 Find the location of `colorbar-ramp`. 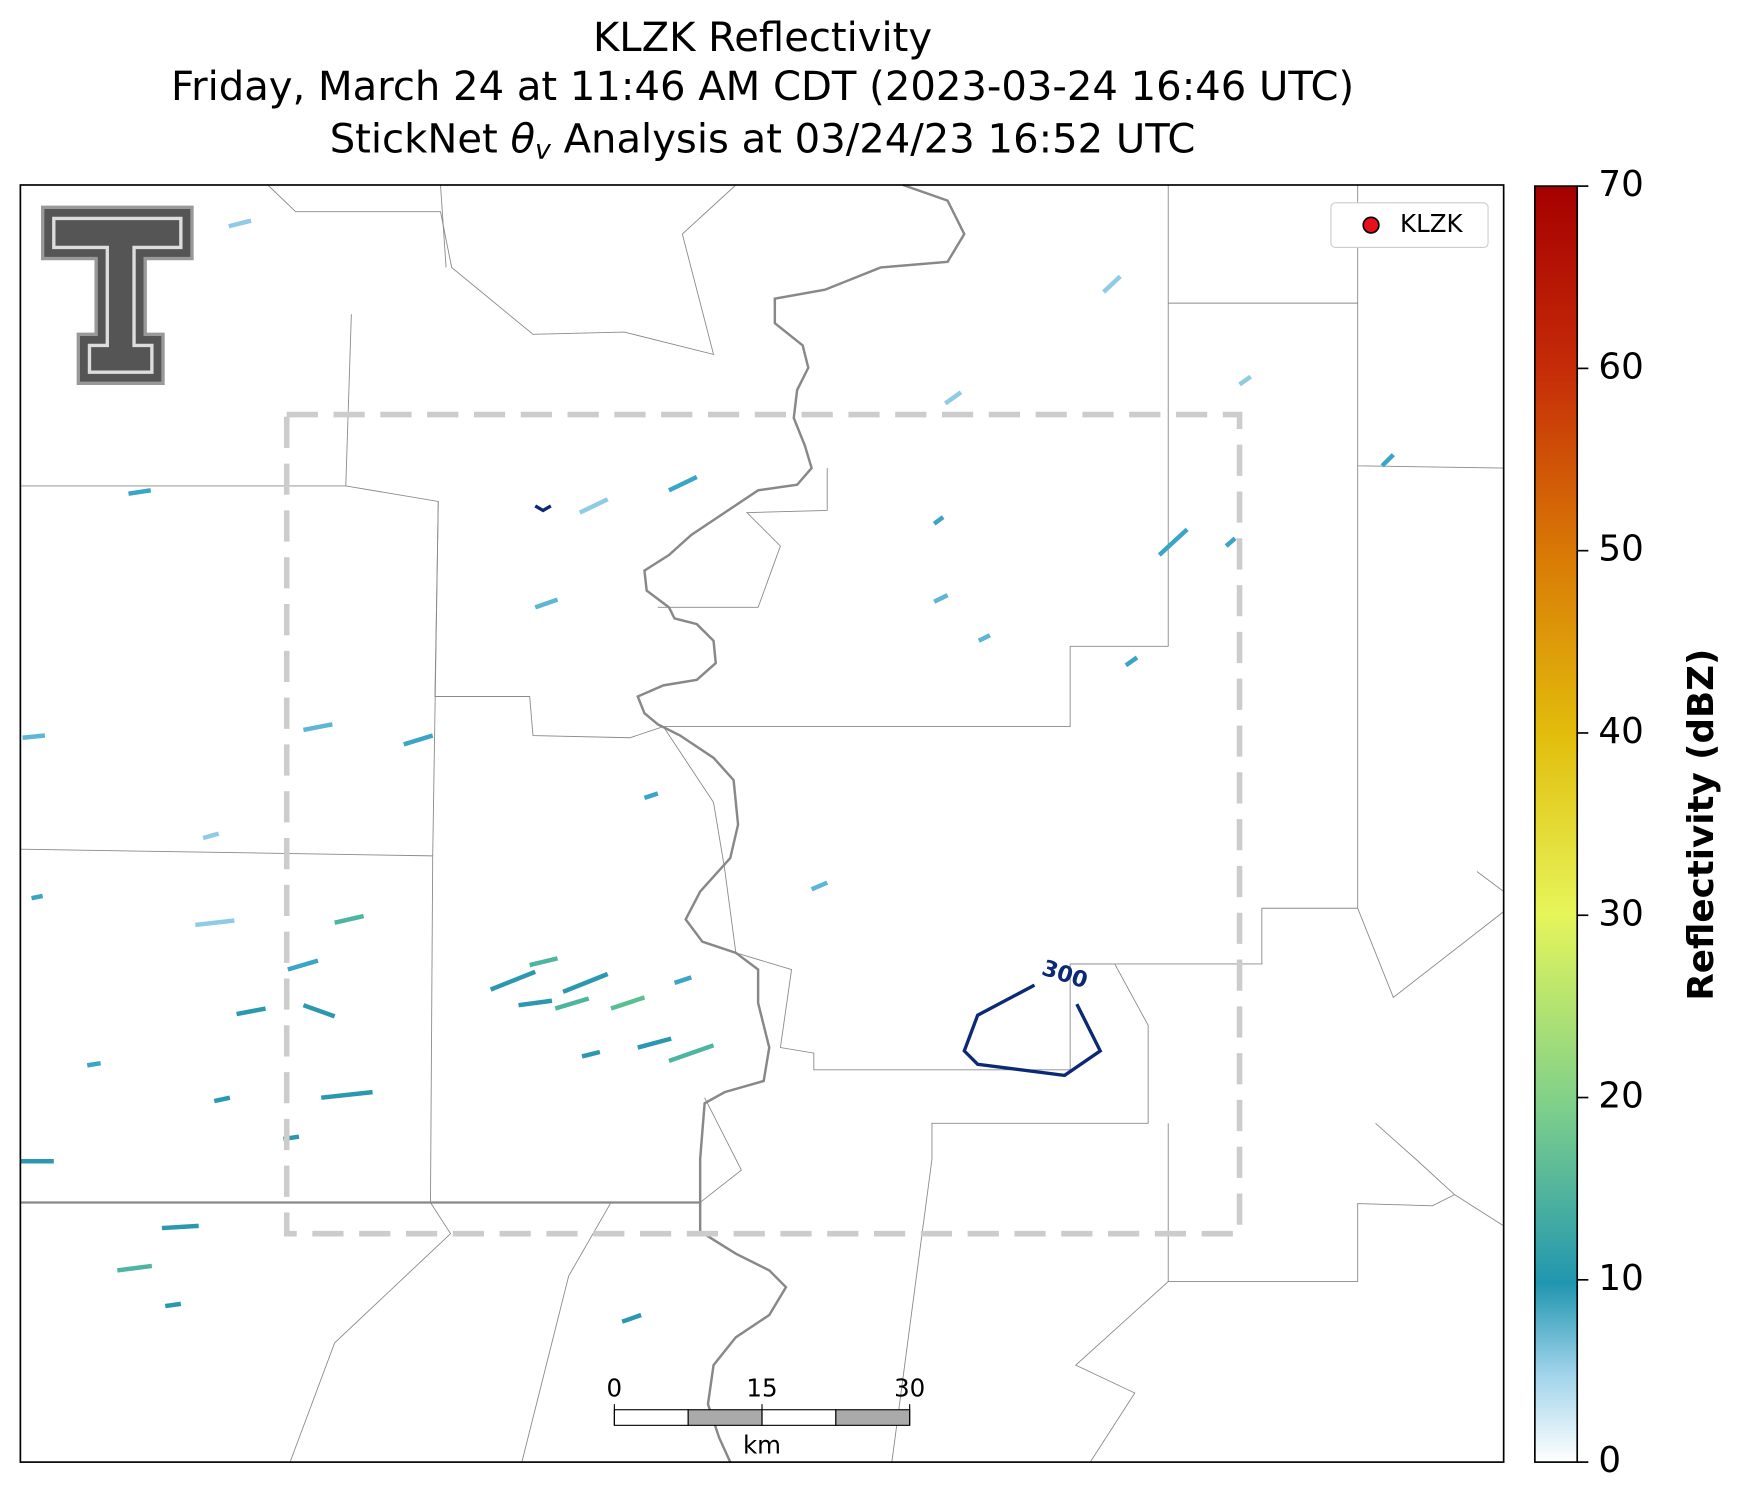

colorbar-ramp is located at coordinates (1556, 824).